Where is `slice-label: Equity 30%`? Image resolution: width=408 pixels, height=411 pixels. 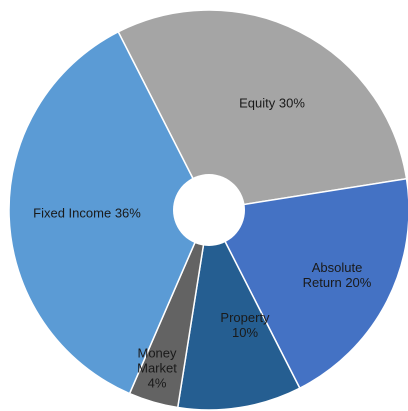
slice-label: Equity 30% is located at coordinates (272, 103).